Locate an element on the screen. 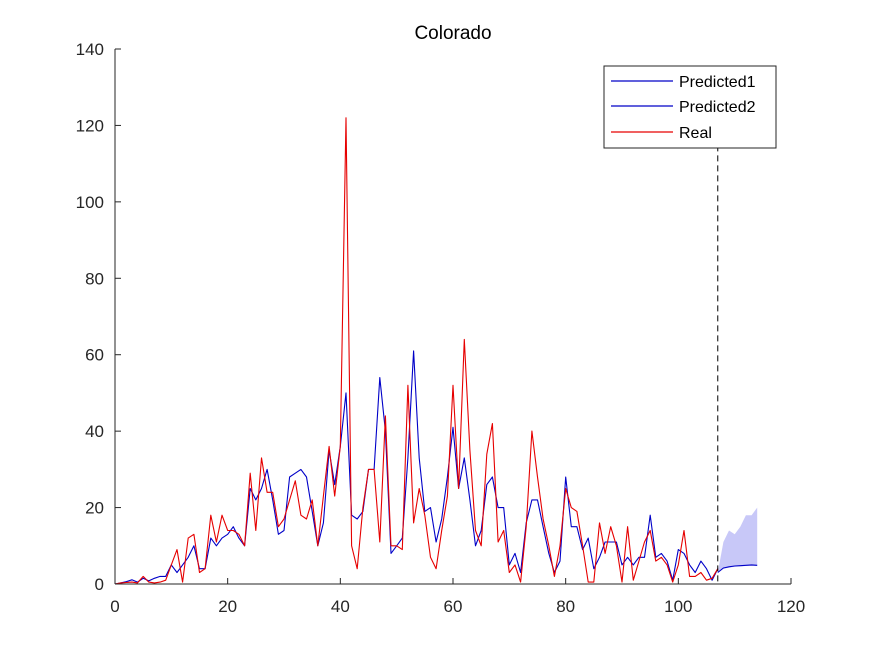  legend-label-predicted1: Predicted1 is located at coordinates (717, 82).